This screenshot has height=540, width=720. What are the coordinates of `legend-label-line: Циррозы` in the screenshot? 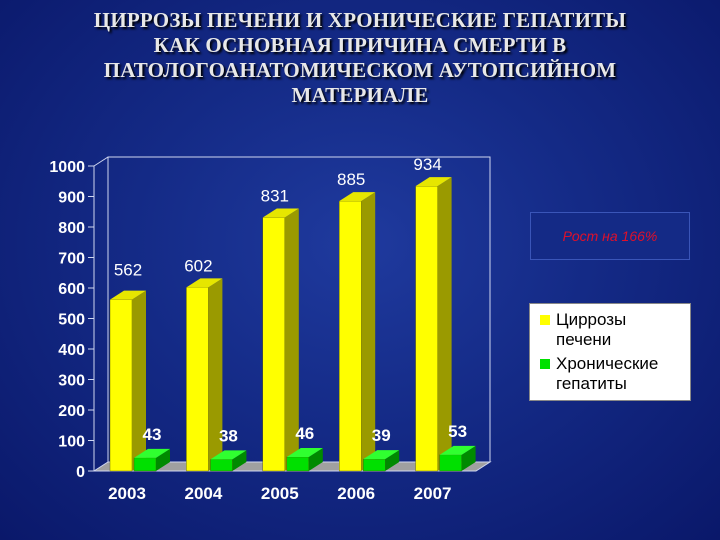 It's located at (591, 319).